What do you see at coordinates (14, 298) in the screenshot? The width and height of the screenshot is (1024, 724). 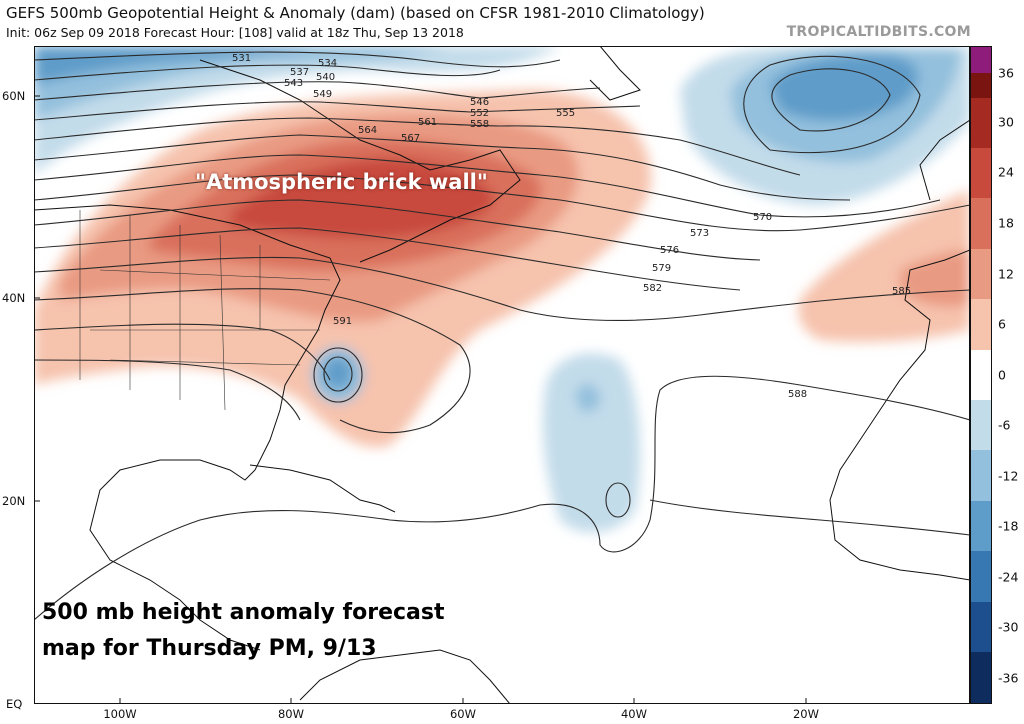 I see `lat-label-40n: 40N` at bounding box center [14, 298].